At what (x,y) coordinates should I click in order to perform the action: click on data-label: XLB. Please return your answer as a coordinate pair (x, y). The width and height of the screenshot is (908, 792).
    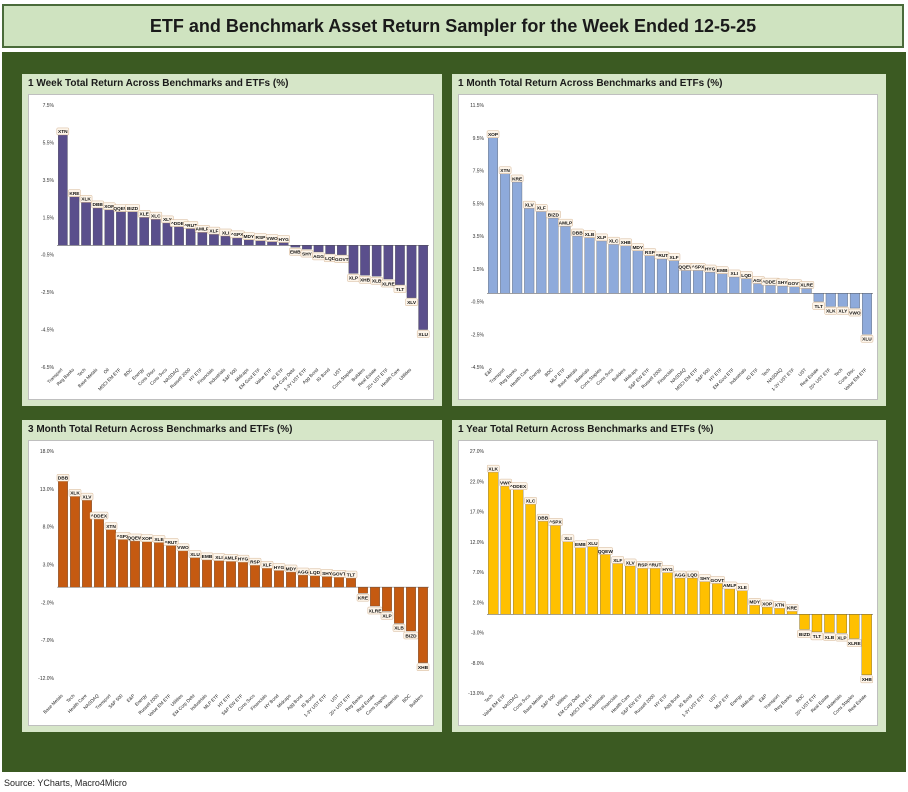
    Looking at the image, I should click on (830, 638).